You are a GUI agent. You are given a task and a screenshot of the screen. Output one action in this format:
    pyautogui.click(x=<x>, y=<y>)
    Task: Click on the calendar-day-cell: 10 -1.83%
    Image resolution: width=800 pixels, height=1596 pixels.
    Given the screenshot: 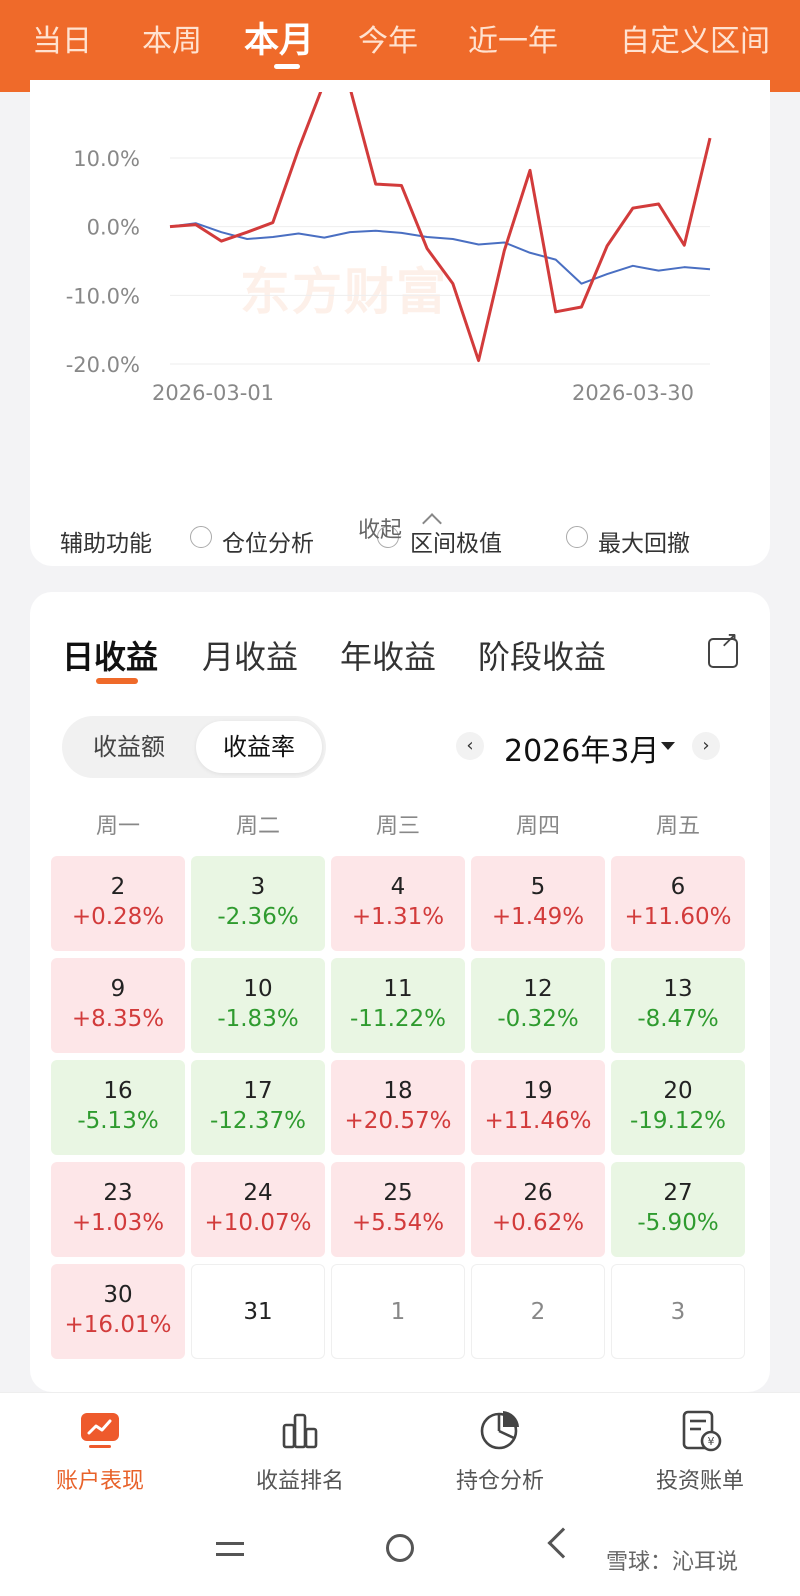 What is the action you would take?
    pyautogui.click(x=258, y=1005)
    